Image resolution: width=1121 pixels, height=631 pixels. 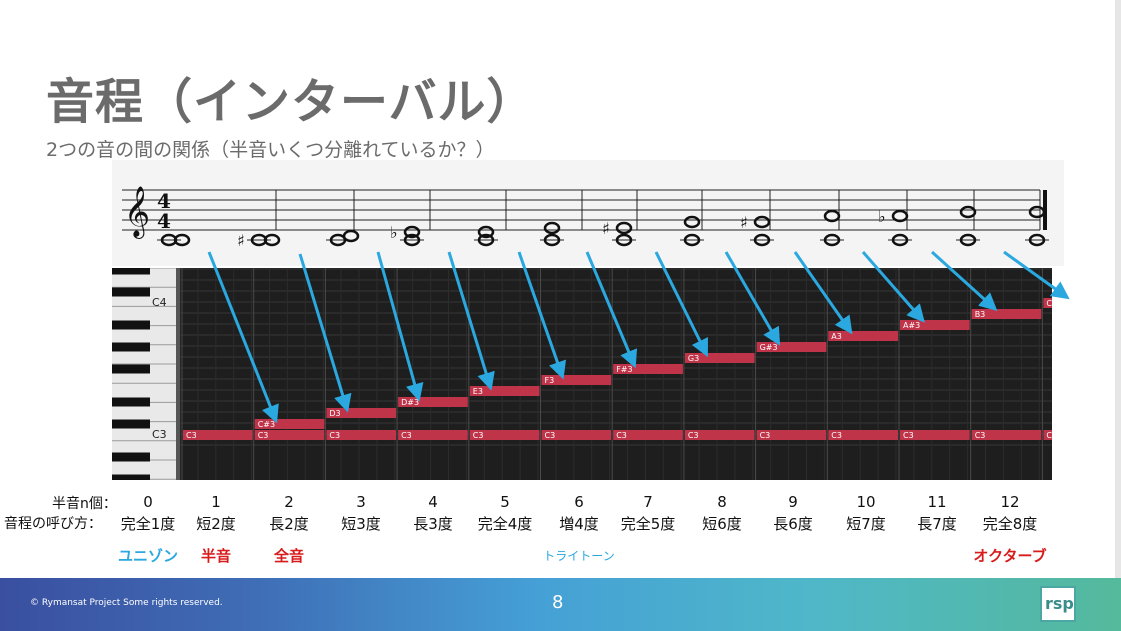 I want to click on interval-name: 短3度, so click(x=361, y=524).